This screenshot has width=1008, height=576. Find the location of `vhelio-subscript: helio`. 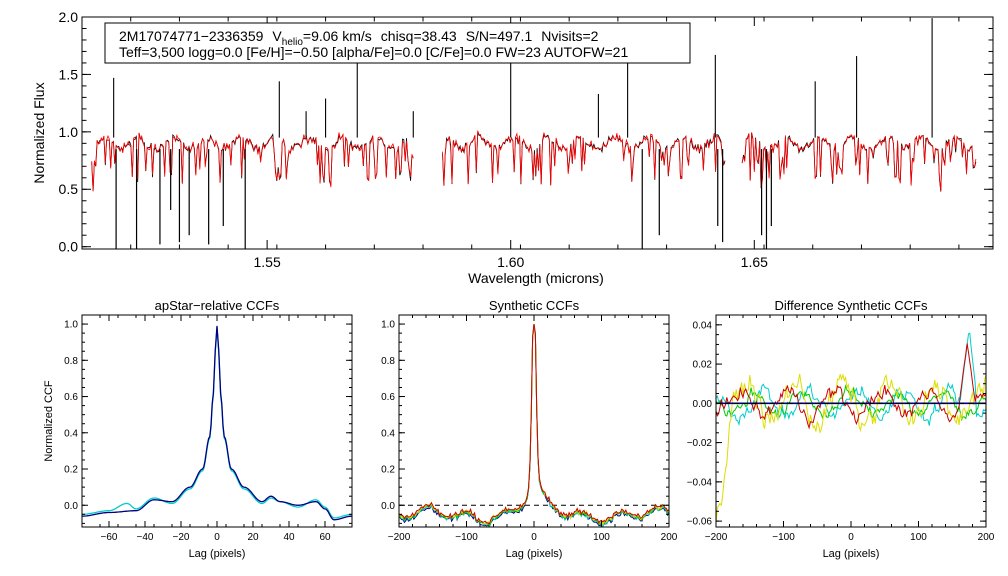

vhelio-subscript: helio is located at coordinates (293, 42).